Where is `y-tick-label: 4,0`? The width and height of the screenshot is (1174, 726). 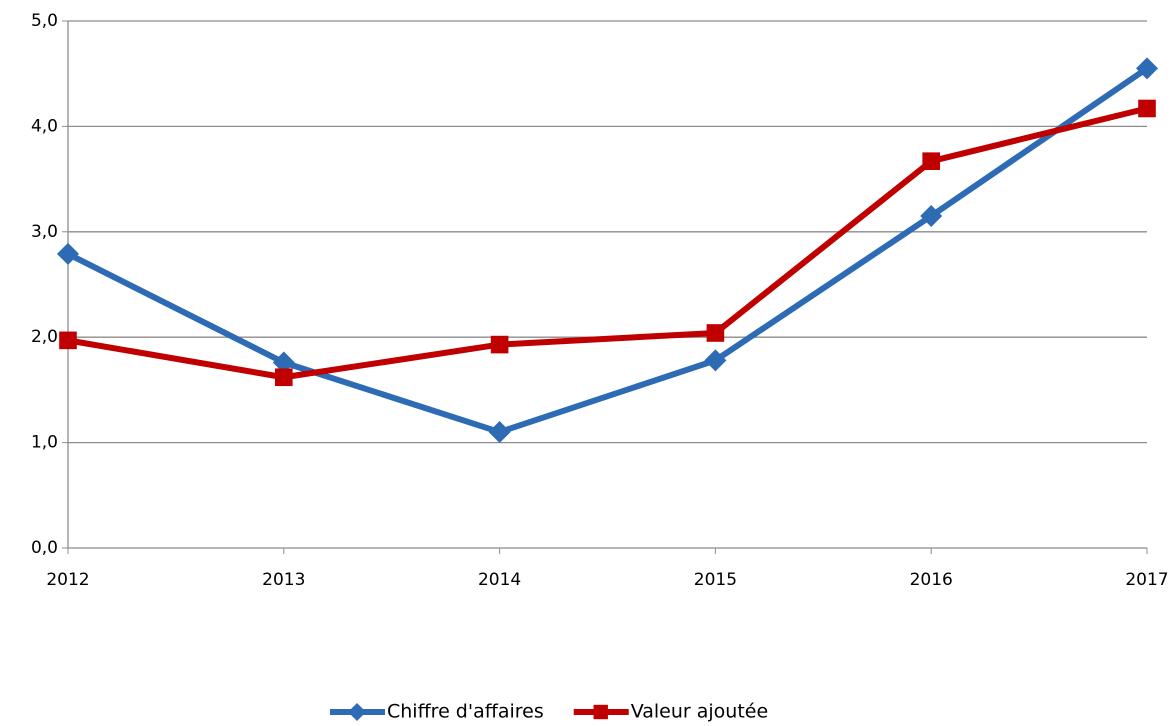
y-tick-label: 4,0 is located at coordinates (44, 126).